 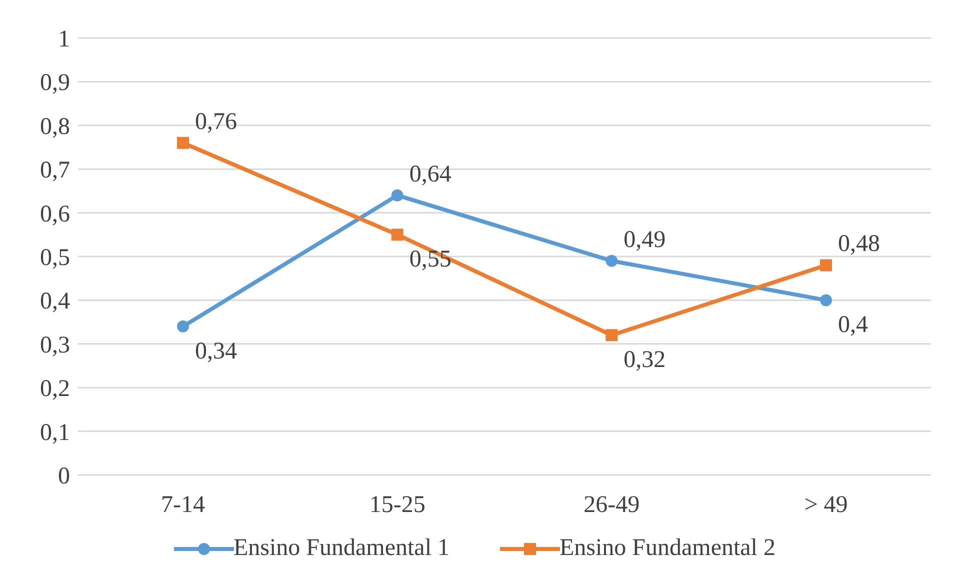 I want to click on data-label: 0,76, so click(x=216, y=121).